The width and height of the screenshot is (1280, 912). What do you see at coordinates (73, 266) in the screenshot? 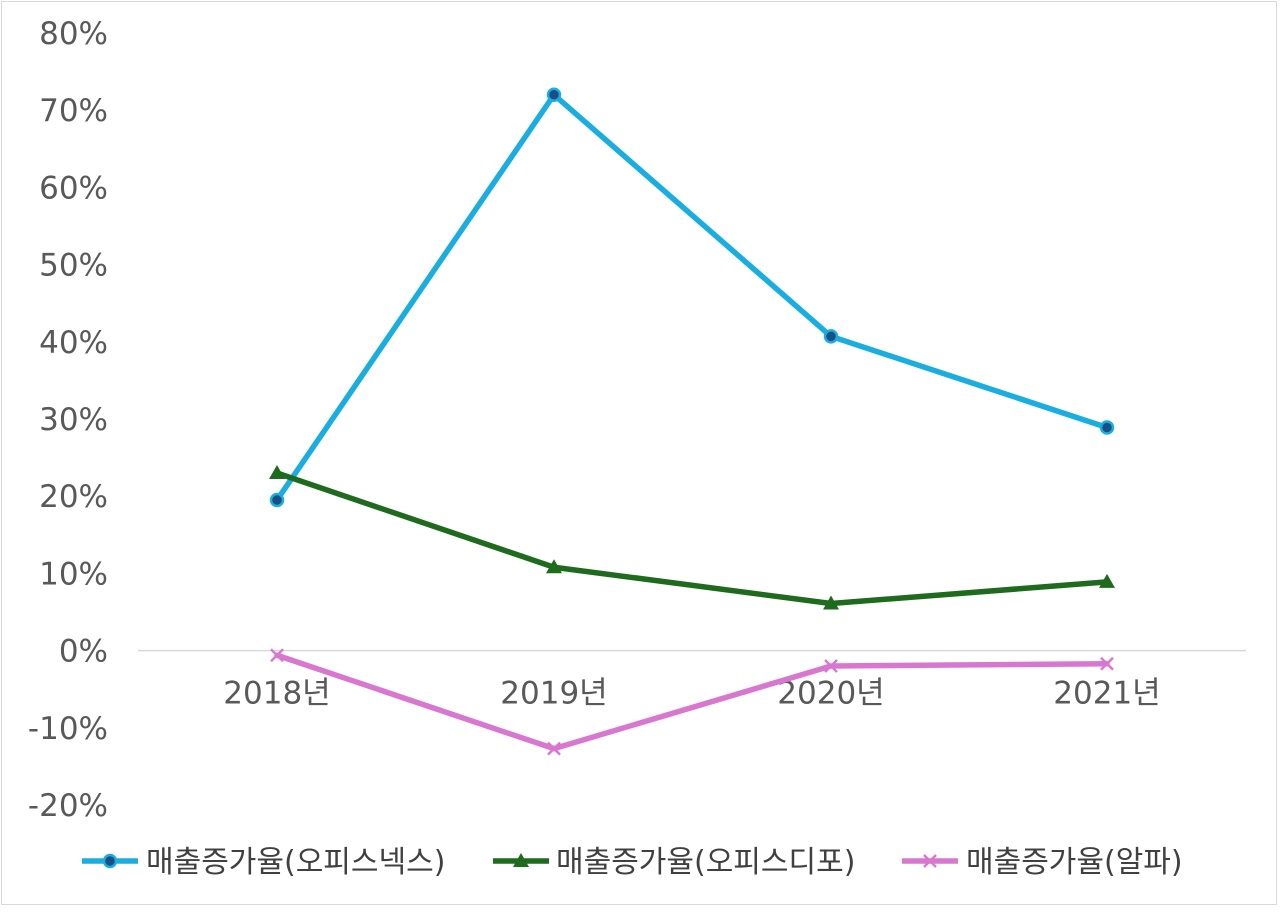
I see `y-tick-label: 50%` at bounding box center [73, 266].